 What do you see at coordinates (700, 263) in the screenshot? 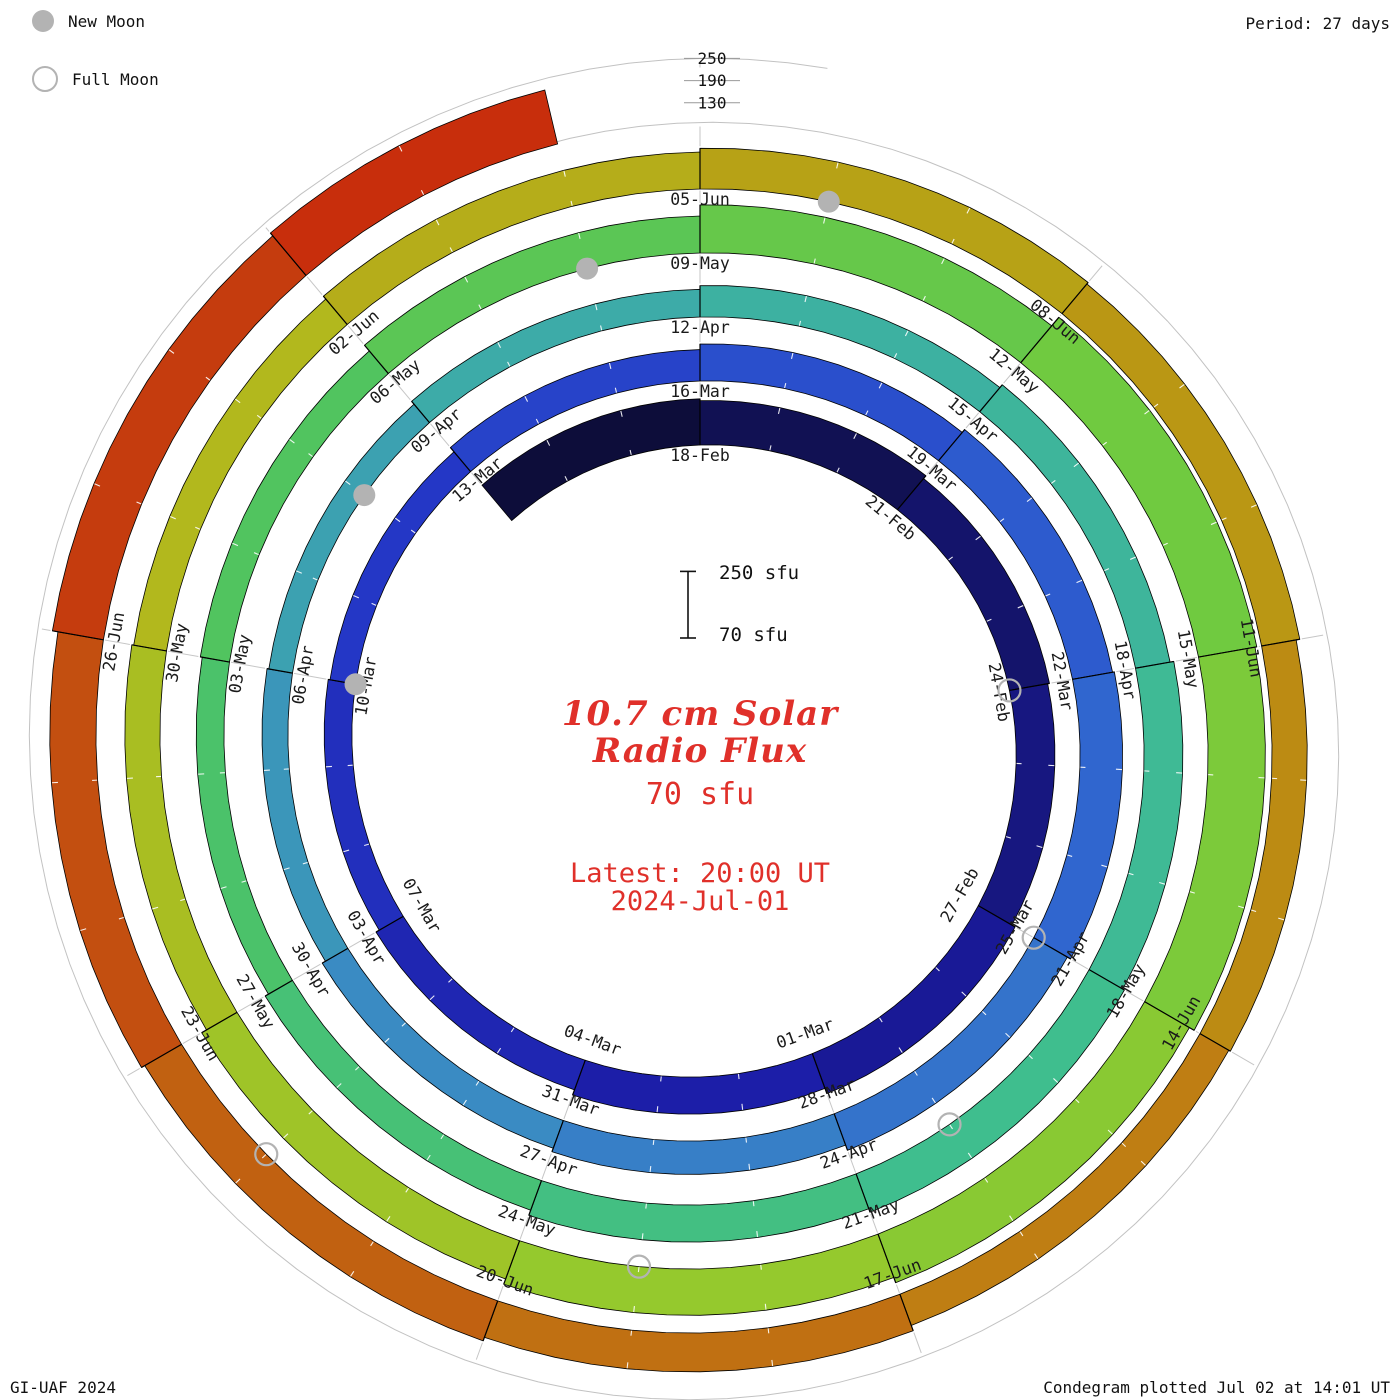
I see `date-label: 09-May` at bounding box center [700, 263].